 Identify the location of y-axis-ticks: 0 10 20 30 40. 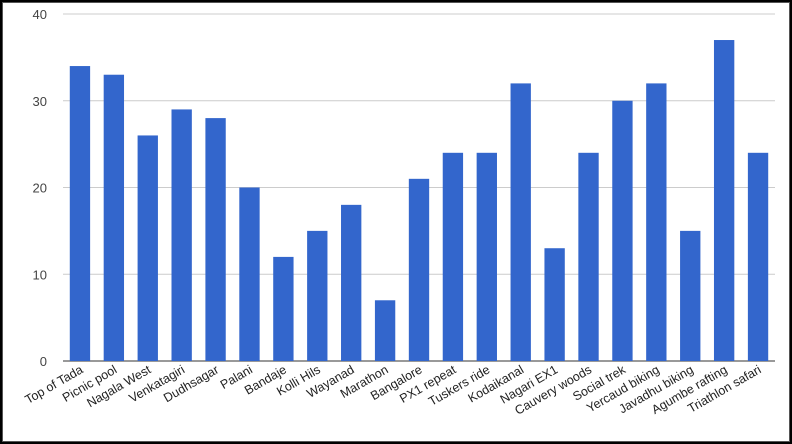
(40, 188).